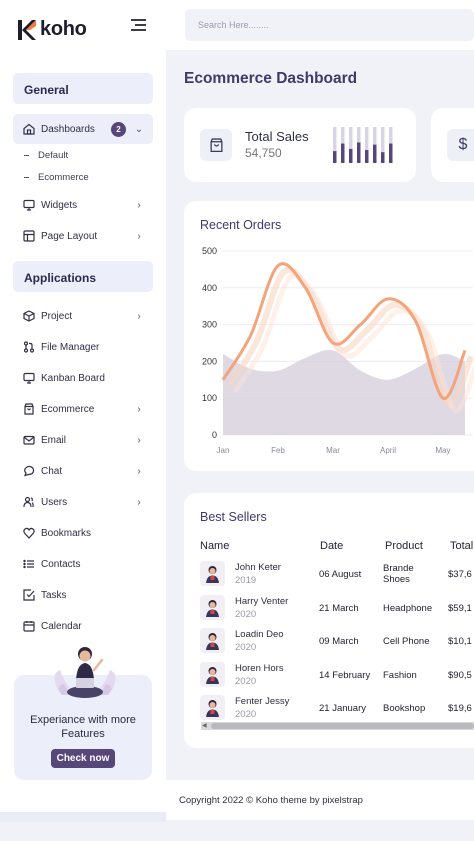  What do you see at coordinates (28, 626) in the screenshot?
I see `calendar-icon` at bounding box center [28, 626].